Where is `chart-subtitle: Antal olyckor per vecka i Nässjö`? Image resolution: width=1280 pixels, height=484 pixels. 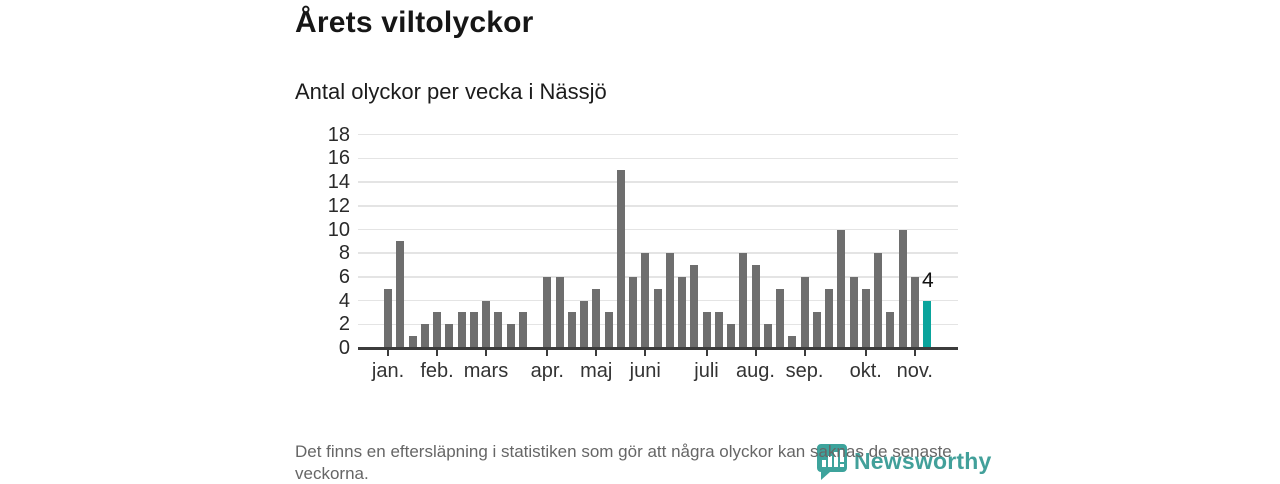
chart-subtitle: Antal olyckor per vecka i Nässjö is located at coordinates (451, 91).